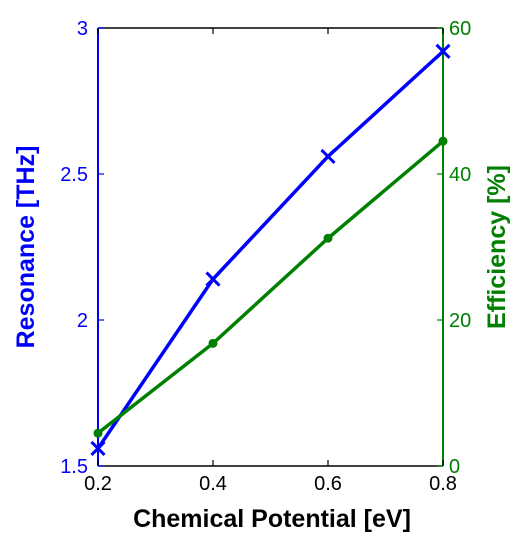  I want to click on x-tick-label: 0.6, so click(328, 484).